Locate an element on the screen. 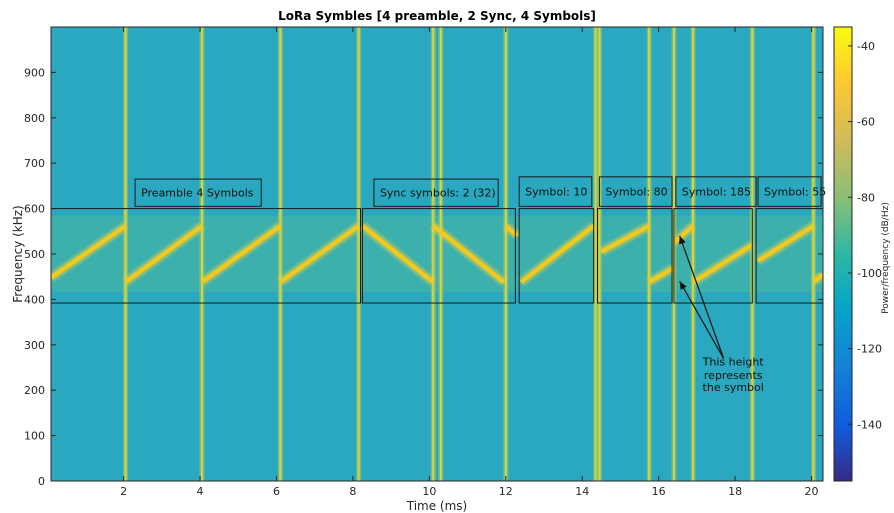 This screenshot has height=513, width=894. annotation-line-1: represents is located at coordinates (733, 375).